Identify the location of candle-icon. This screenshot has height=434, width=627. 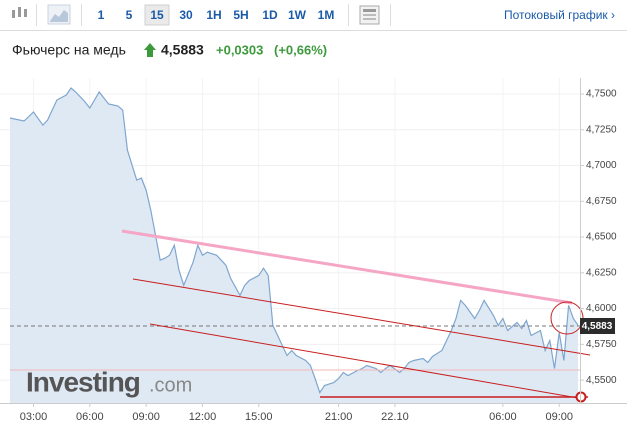
(19, 12).